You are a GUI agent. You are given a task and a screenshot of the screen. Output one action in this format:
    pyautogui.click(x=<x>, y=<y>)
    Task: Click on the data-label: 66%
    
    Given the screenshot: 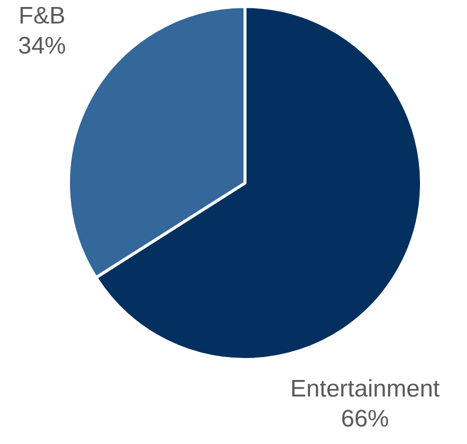 What is the action you would take?
    pyautogui.click(x=365, y=419)
    